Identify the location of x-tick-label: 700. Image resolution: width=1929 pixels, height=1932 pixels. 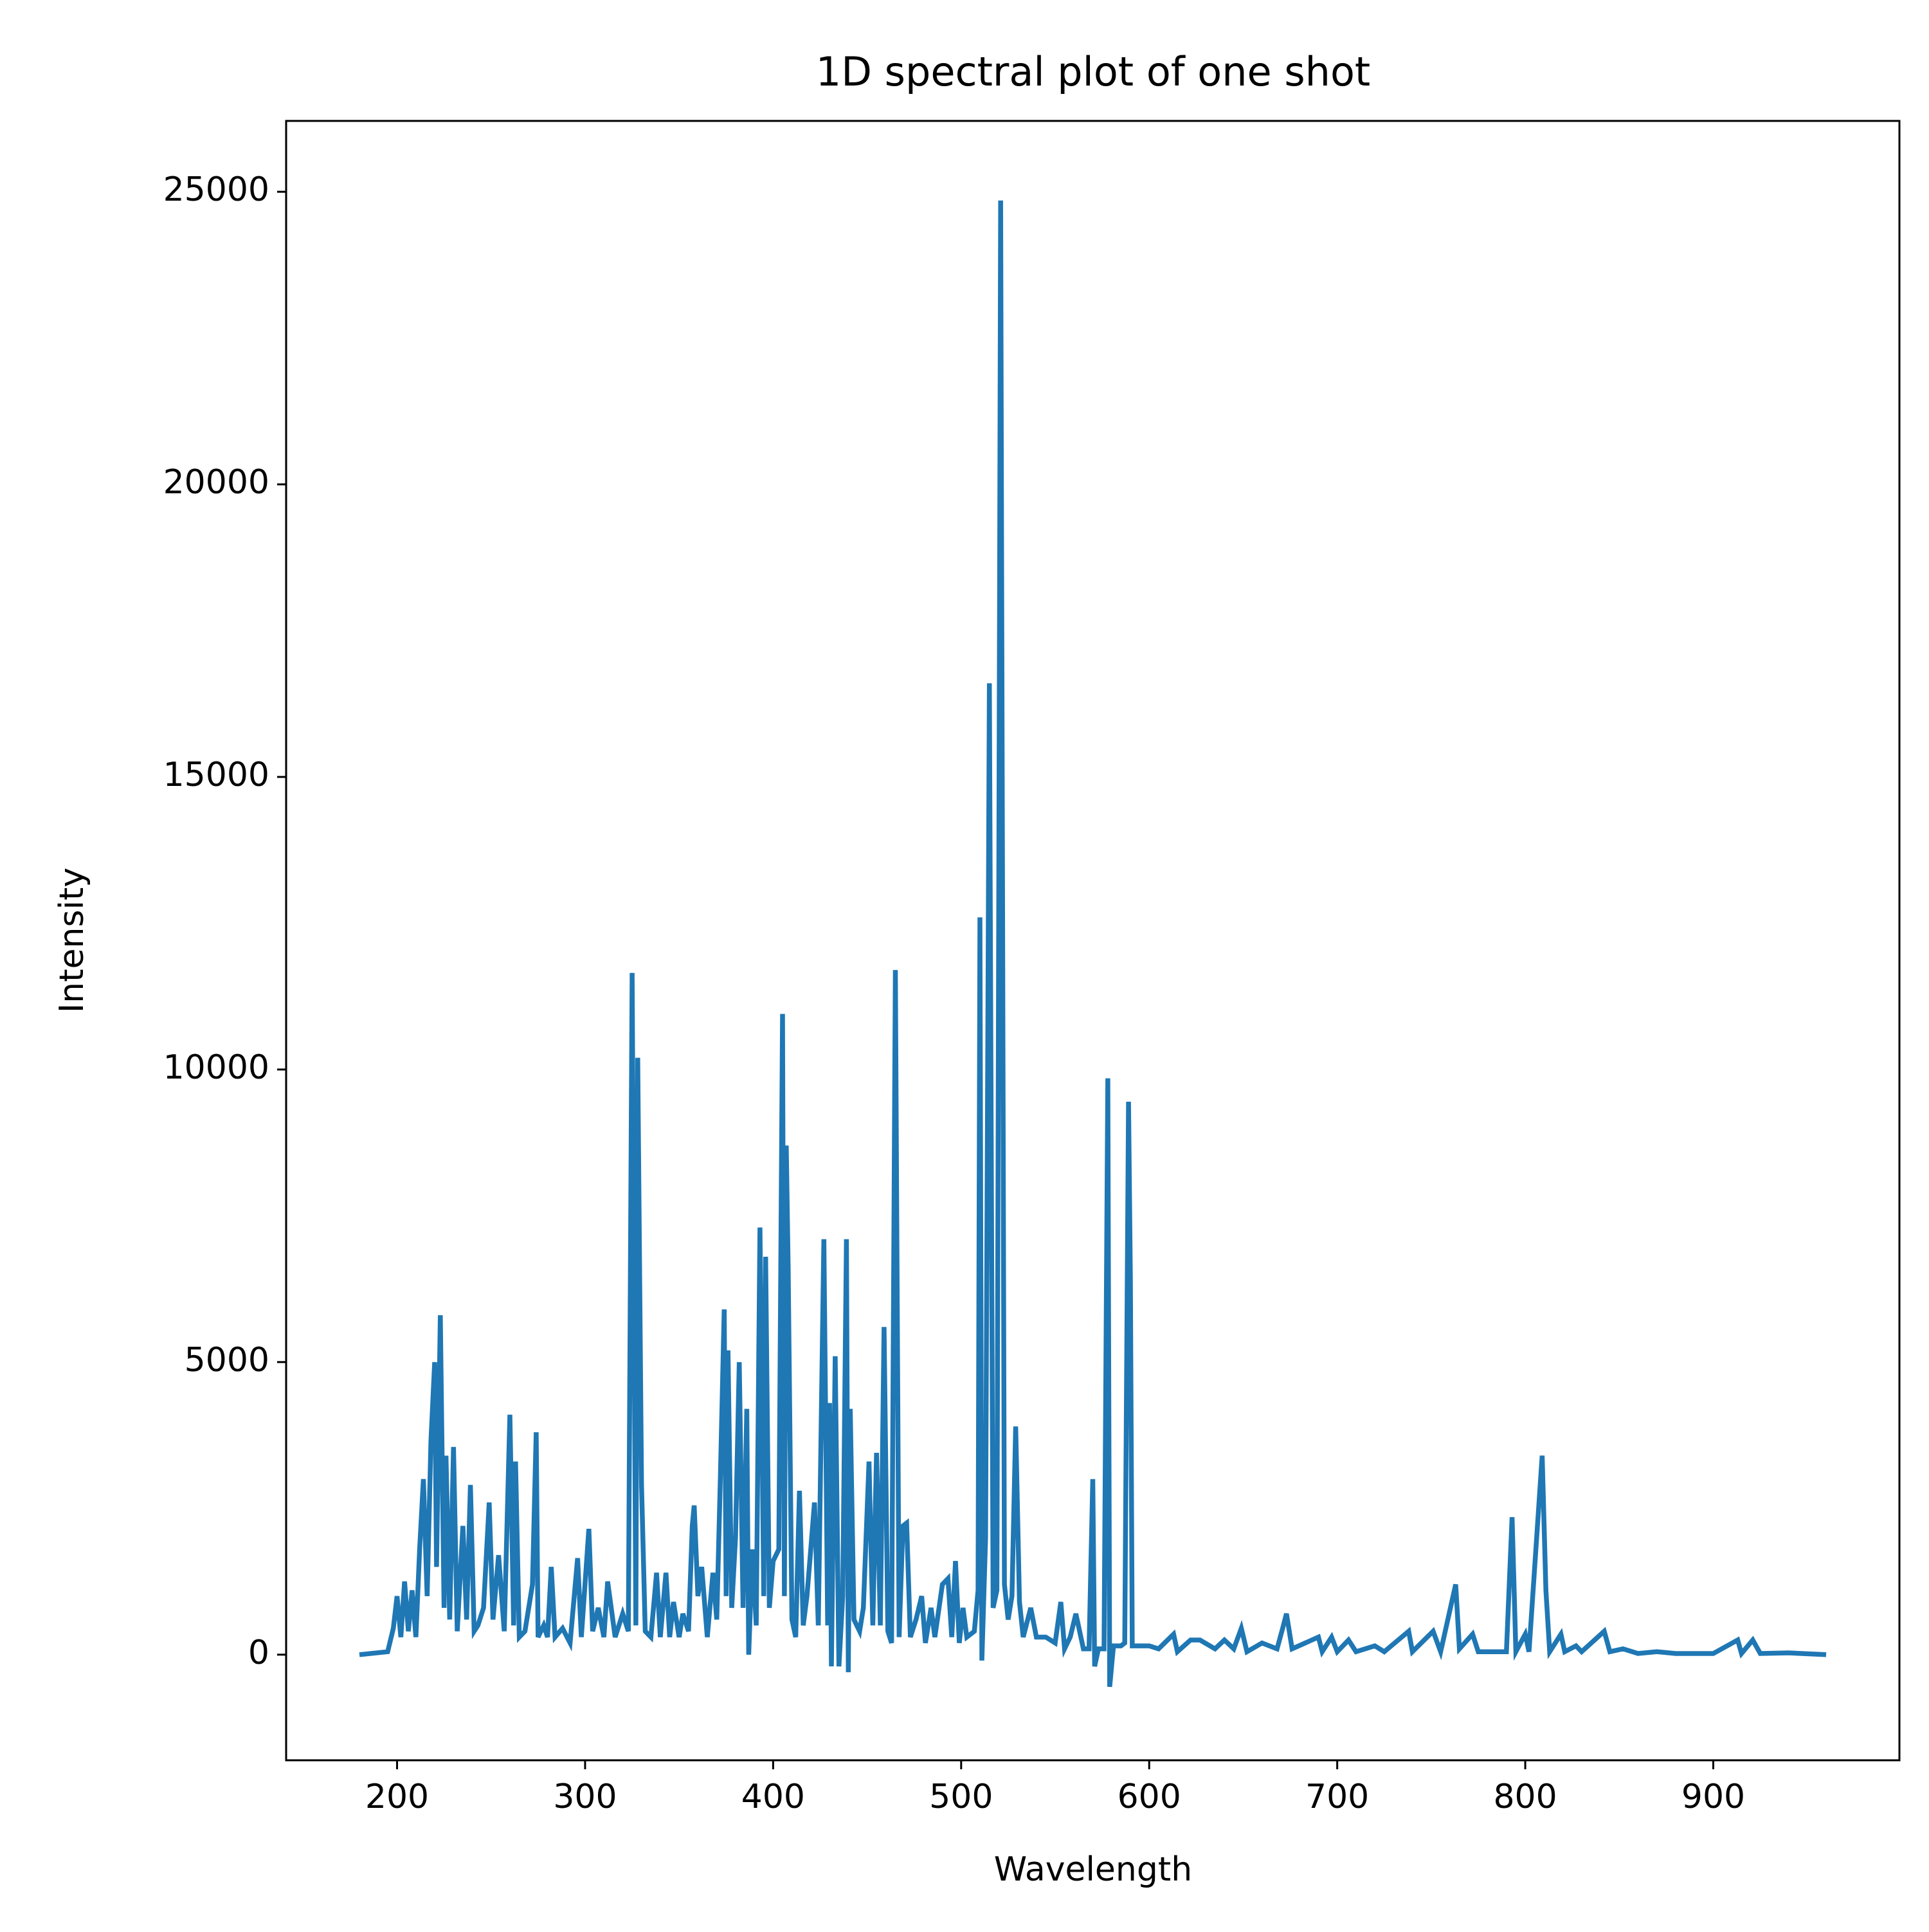
(1337, 1797).